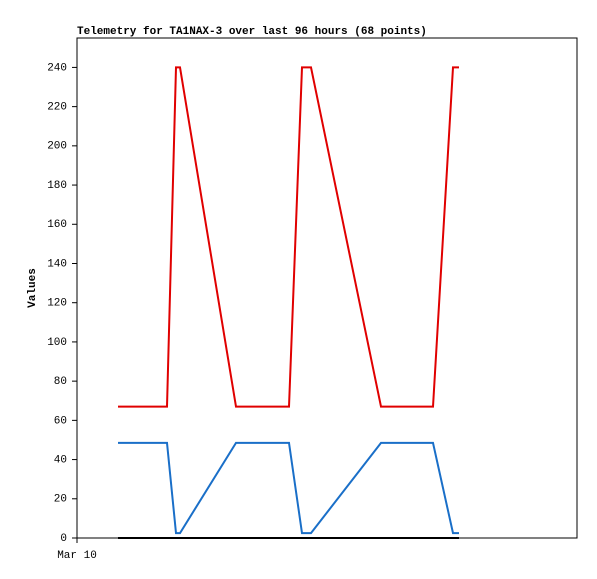  I want to click on y-tick-label: 220, so click(57, 108).